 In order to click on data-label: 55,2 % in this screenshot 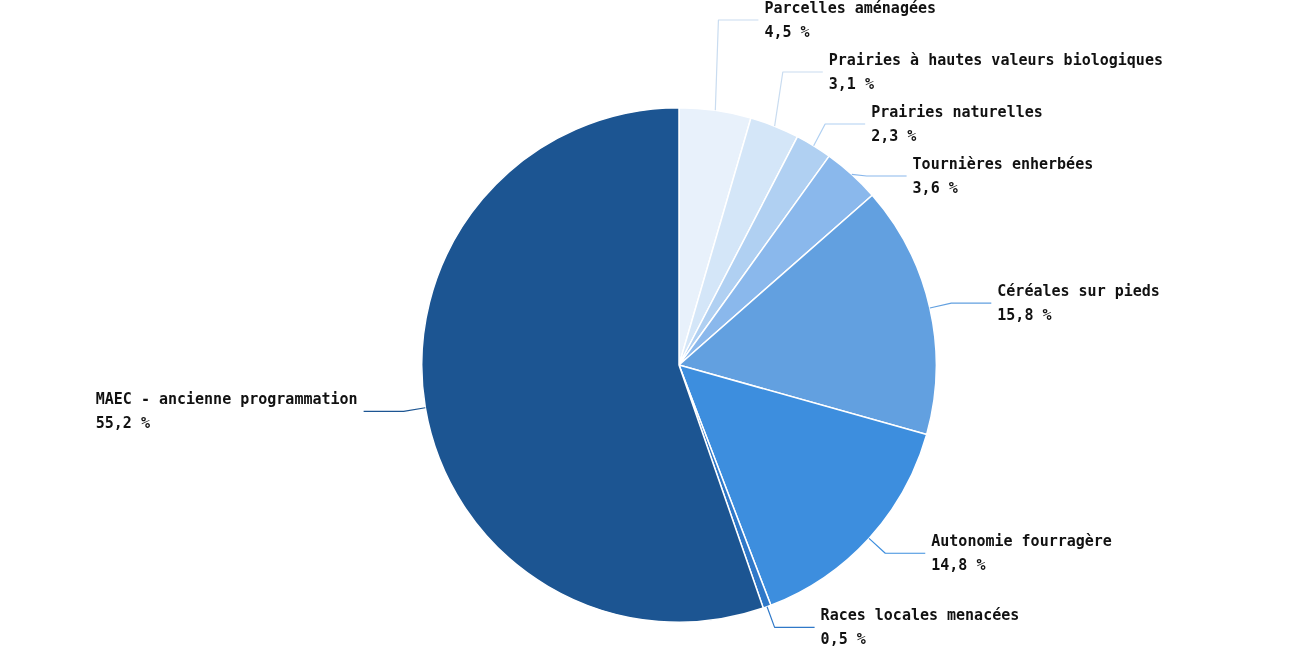, I will do `click(122, 423)`.